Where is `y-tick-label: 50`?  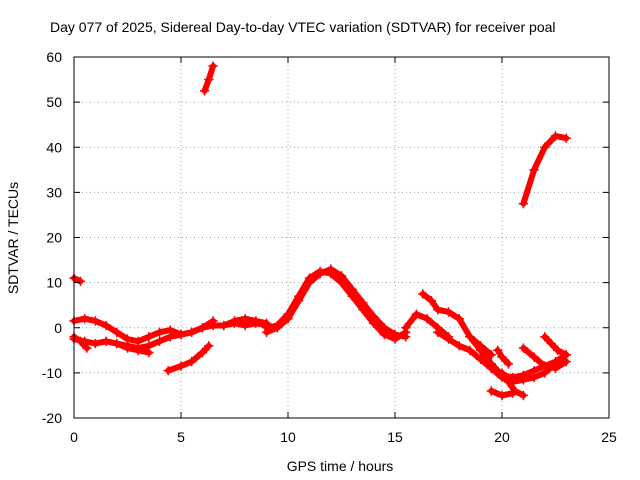 y-tick-label: 50 is located at coordinates (54, 102).